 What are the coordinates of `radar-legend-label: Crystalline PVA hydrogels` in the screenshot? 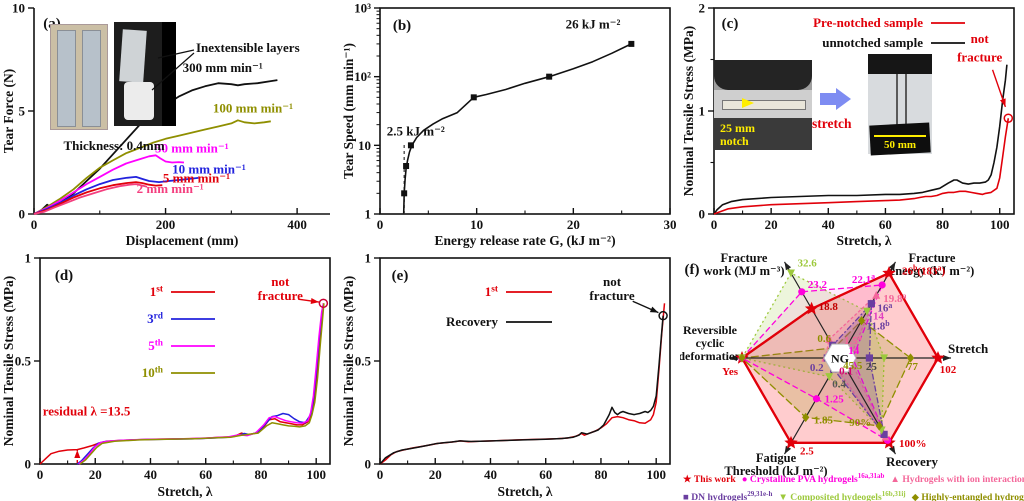 It's located at (803, 480).